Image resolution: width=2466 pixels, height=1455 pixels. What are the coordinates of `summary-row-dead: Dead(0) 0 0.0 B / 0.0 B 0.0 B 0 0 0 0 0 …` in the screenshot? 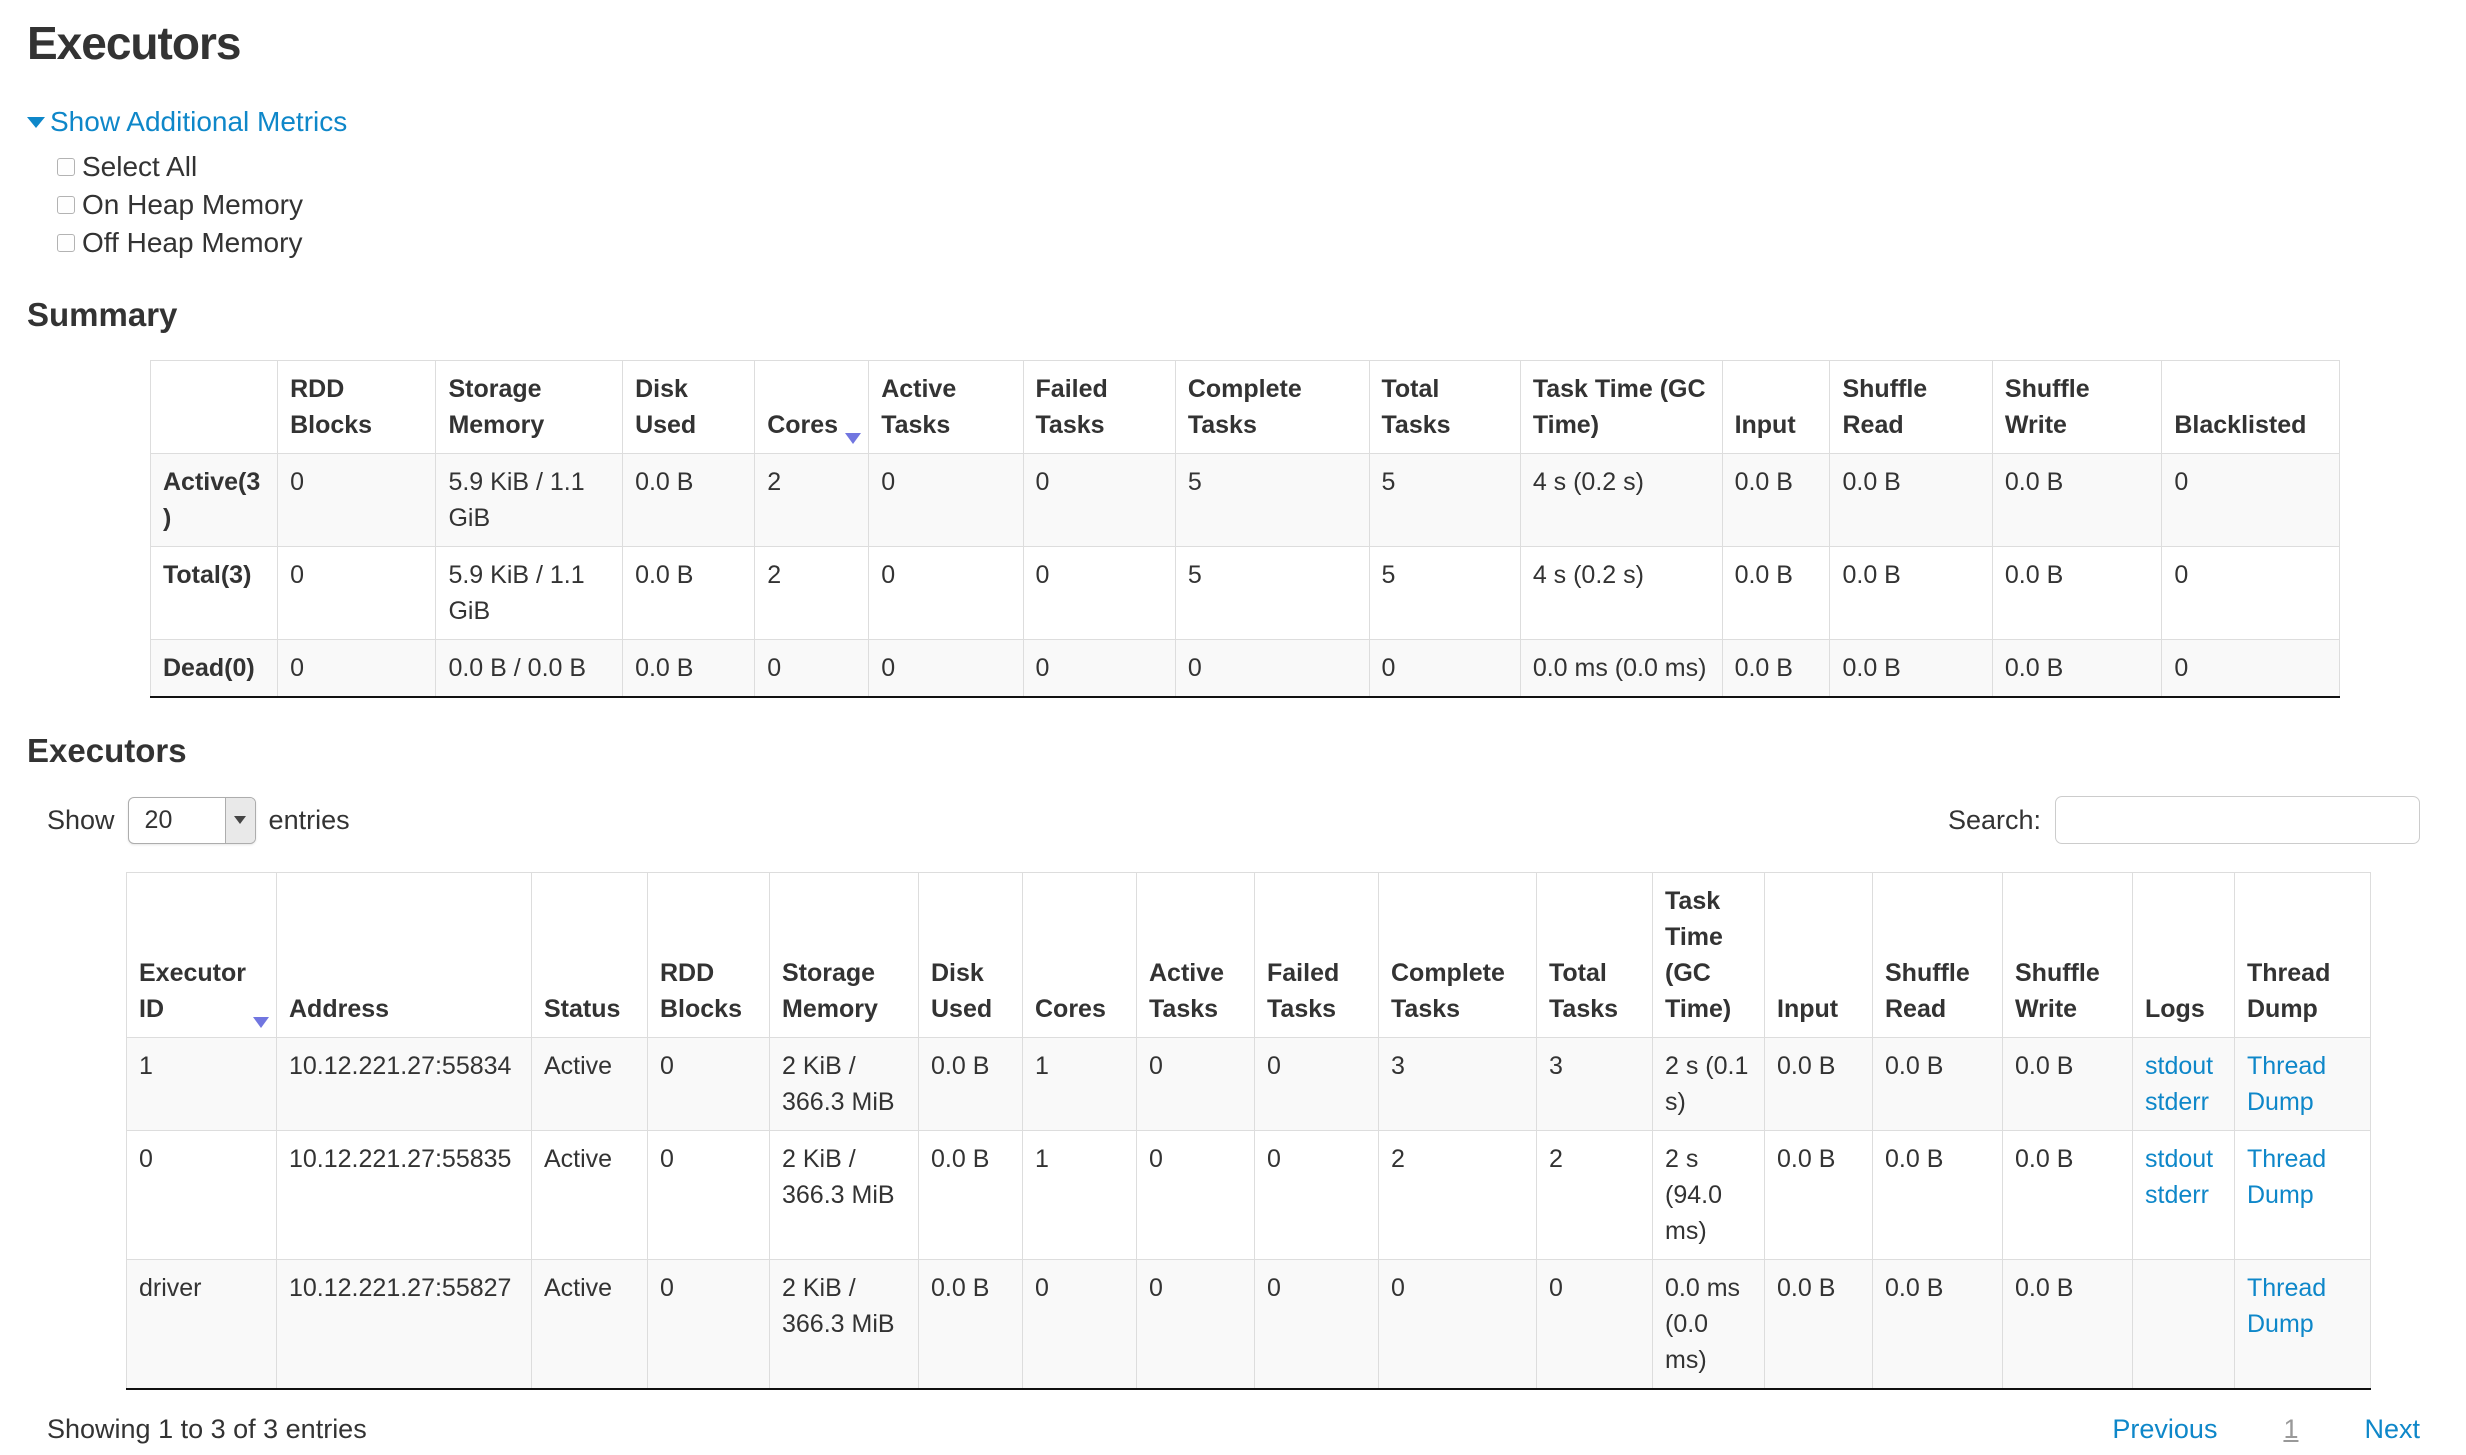 It's located at (1244, 668).